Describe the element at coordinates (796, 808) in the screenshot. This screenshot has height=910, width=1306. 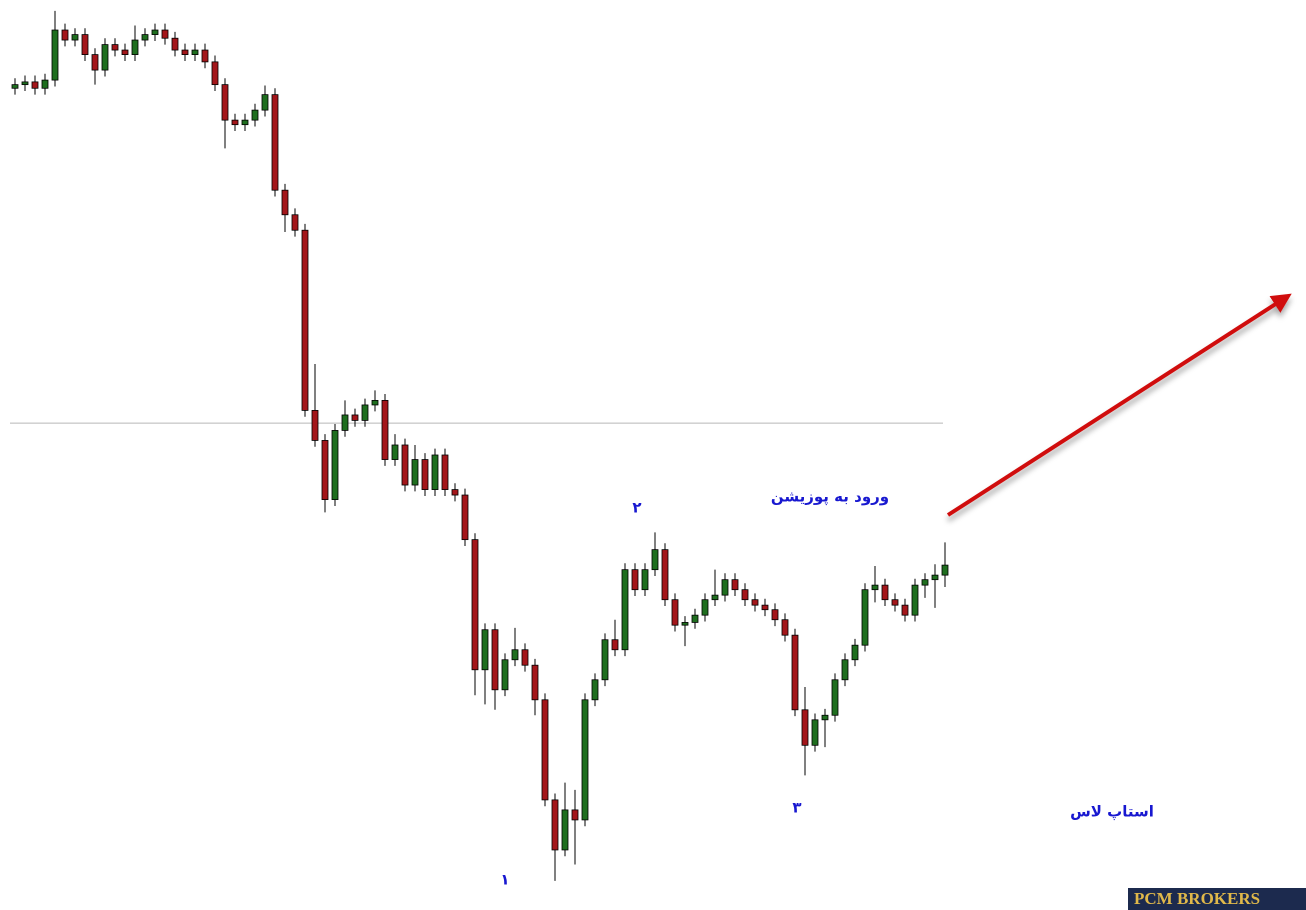
I see `point-label: ۳` at that location.